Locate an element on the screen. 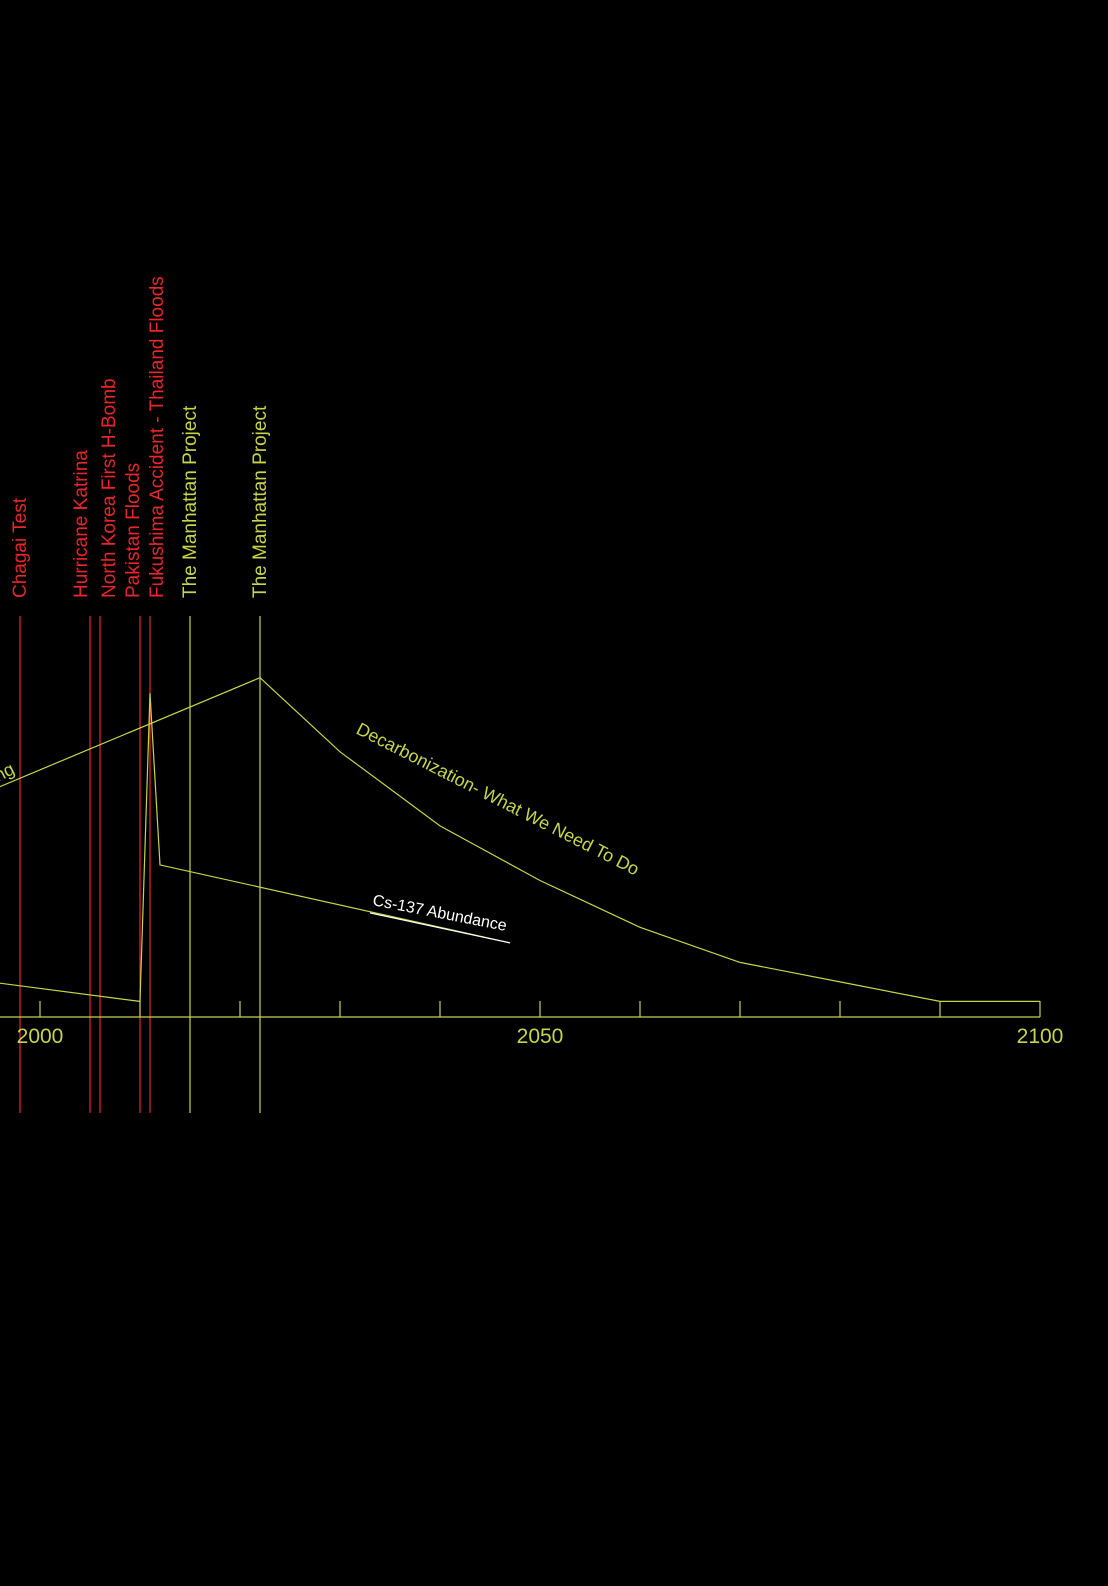  event-label: Pakistan Floods is located at coordinates (133, 530).